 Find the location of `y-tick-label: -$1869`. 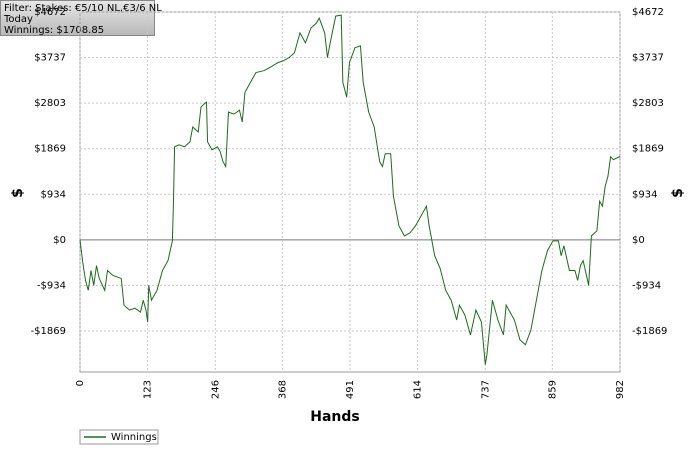

y-tick-label: -$1869 is located at coordinates (48, 331).